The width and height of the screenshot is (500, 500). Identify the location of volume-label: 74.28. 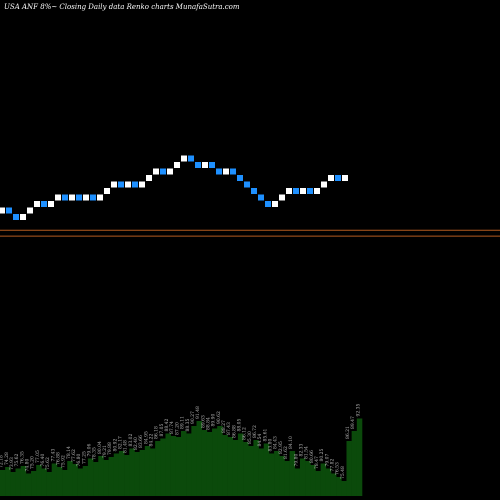
(7, 458).